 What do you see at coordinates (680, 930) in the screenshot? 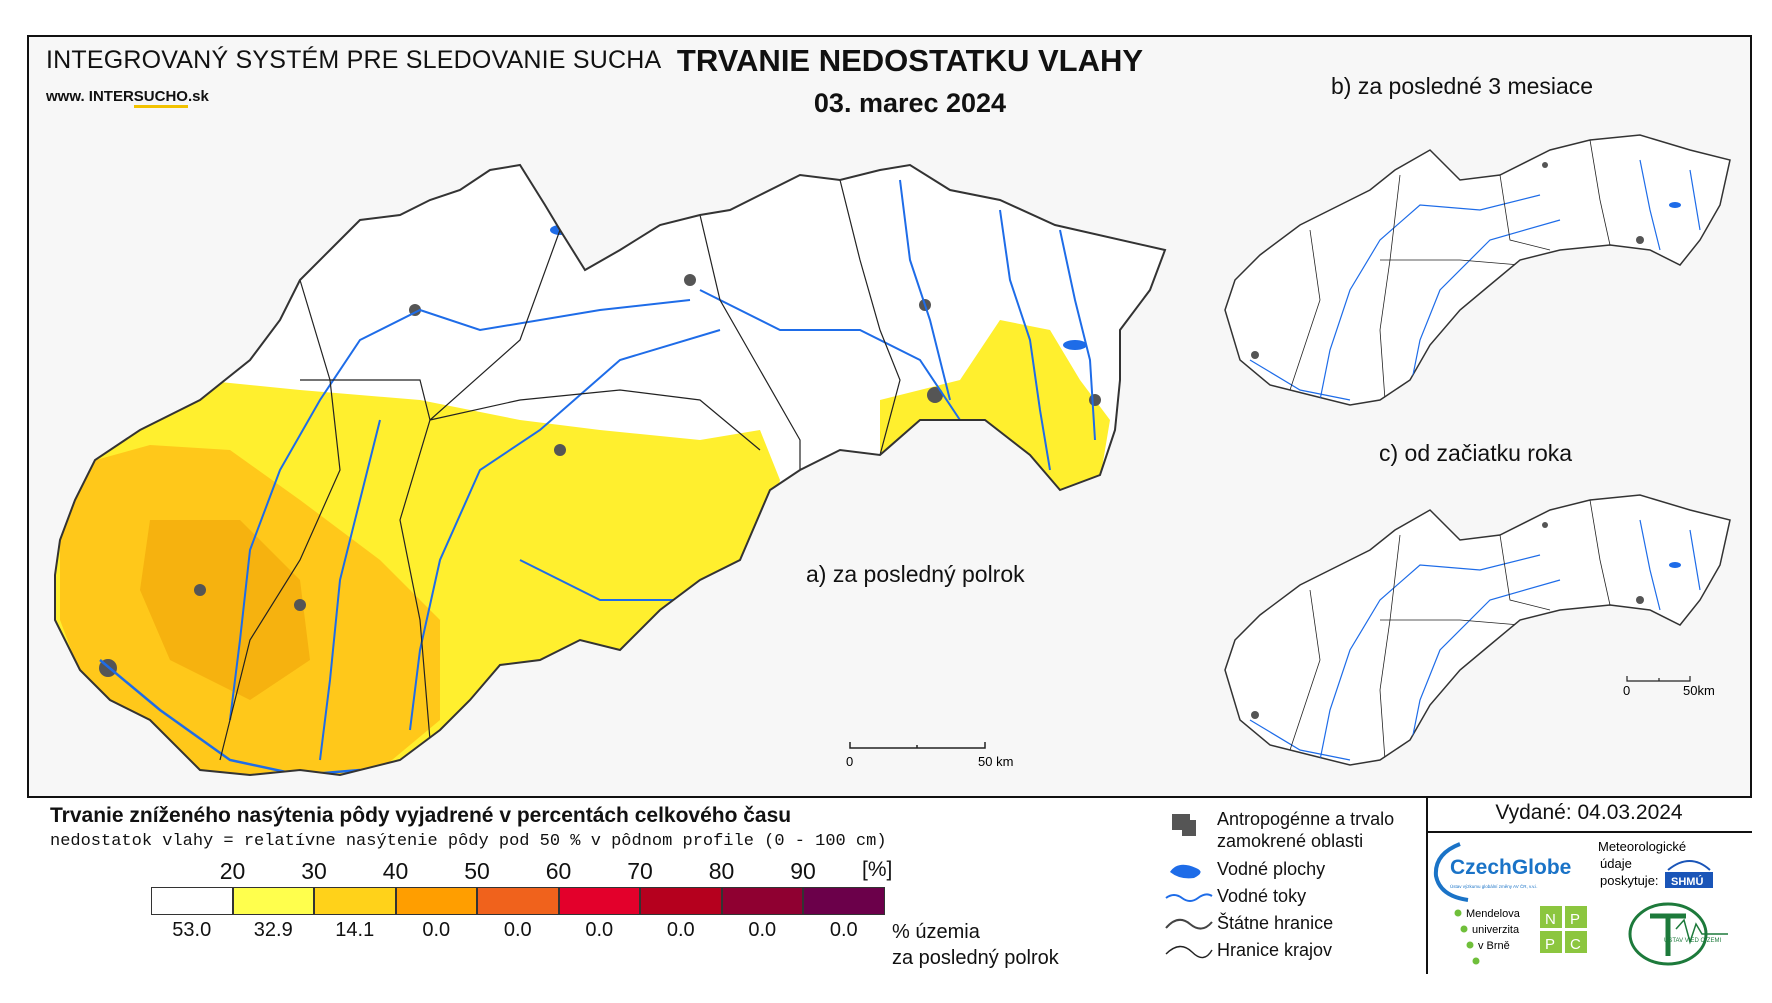
I see `legend-percentage-6: 0.0` at bounding box center [680, 930].